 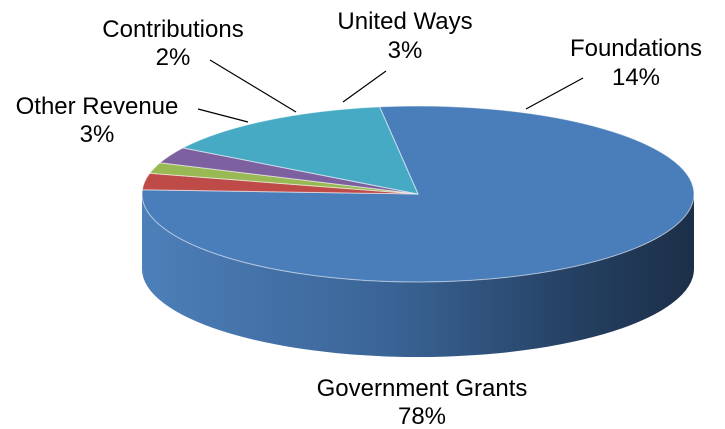 What do you see at coordinates (172, 29) in the screenshot?
I see `label-name-contributions: Contributions` at bounding box center [172, 29].